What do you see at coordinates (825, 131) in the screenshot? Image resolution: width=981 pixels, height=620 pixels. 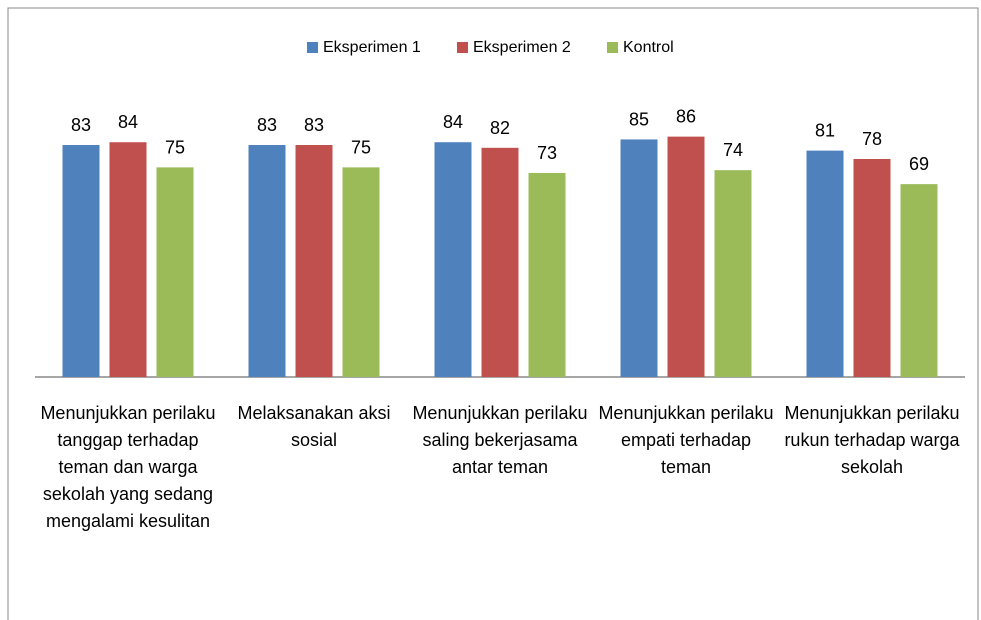 I see `data-label: 81` at bounding box center [825, 131].